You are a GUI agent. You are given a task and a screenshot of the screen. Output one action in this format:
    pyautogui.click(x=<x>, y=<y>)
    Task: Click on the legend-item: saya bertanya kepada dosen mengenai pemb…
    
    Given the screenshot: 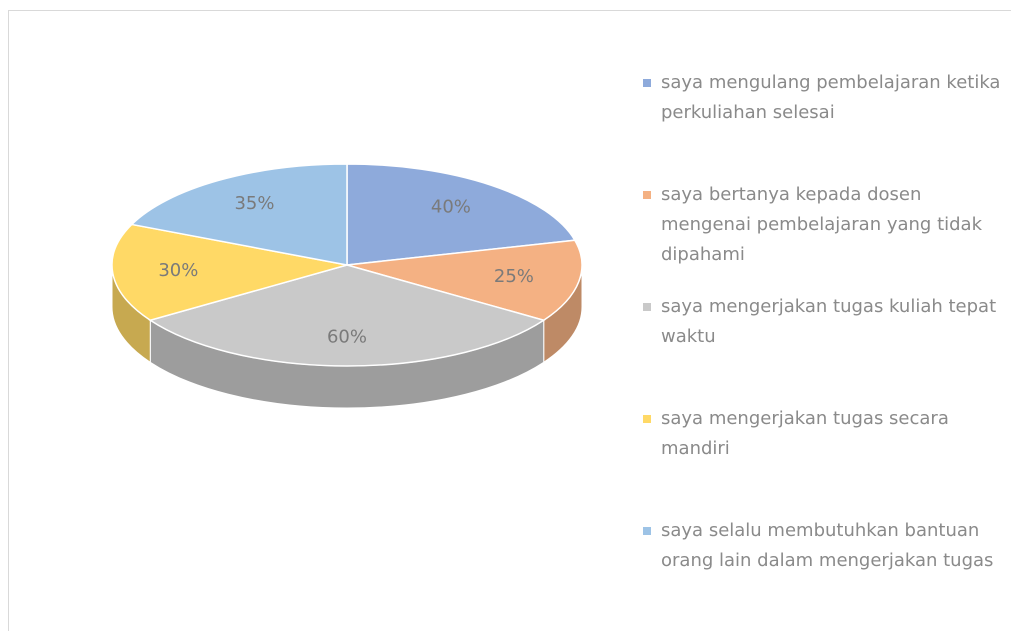 What is the action you would take?
    pyautogui.click(x=821, y=236)
    